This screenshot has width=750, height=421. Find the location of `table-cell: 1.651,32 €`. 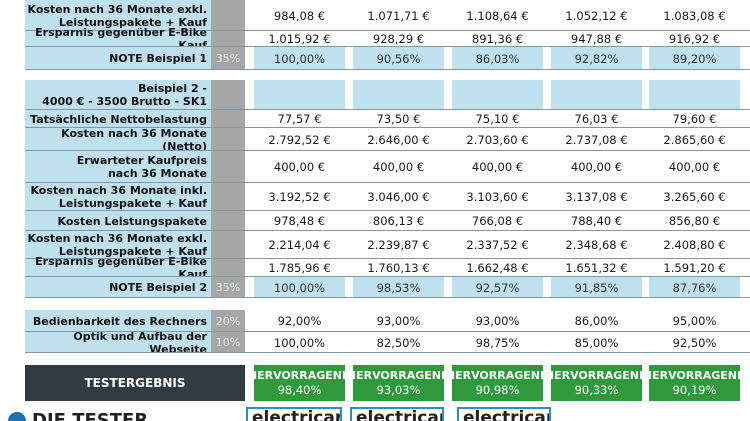

table-cell: 1.651,32 € is located at coordinates (596, 268).